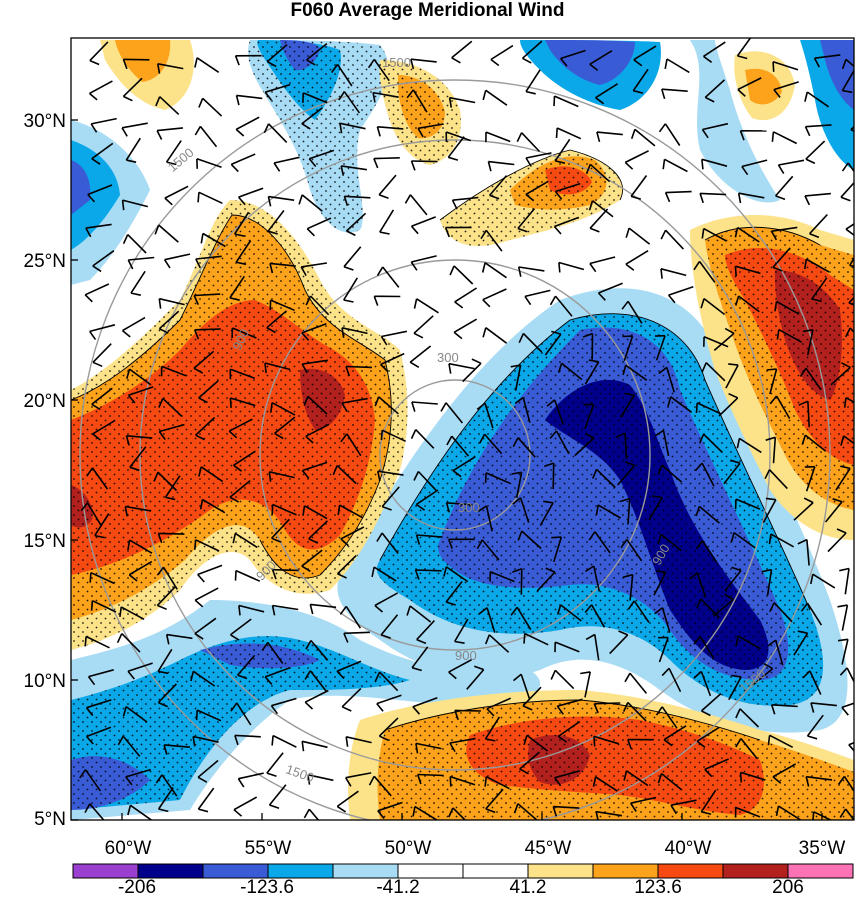  Describe the element at coordinates (128, 848) in the screenshot. I see `lon-label-60w: 60°W` at that location.